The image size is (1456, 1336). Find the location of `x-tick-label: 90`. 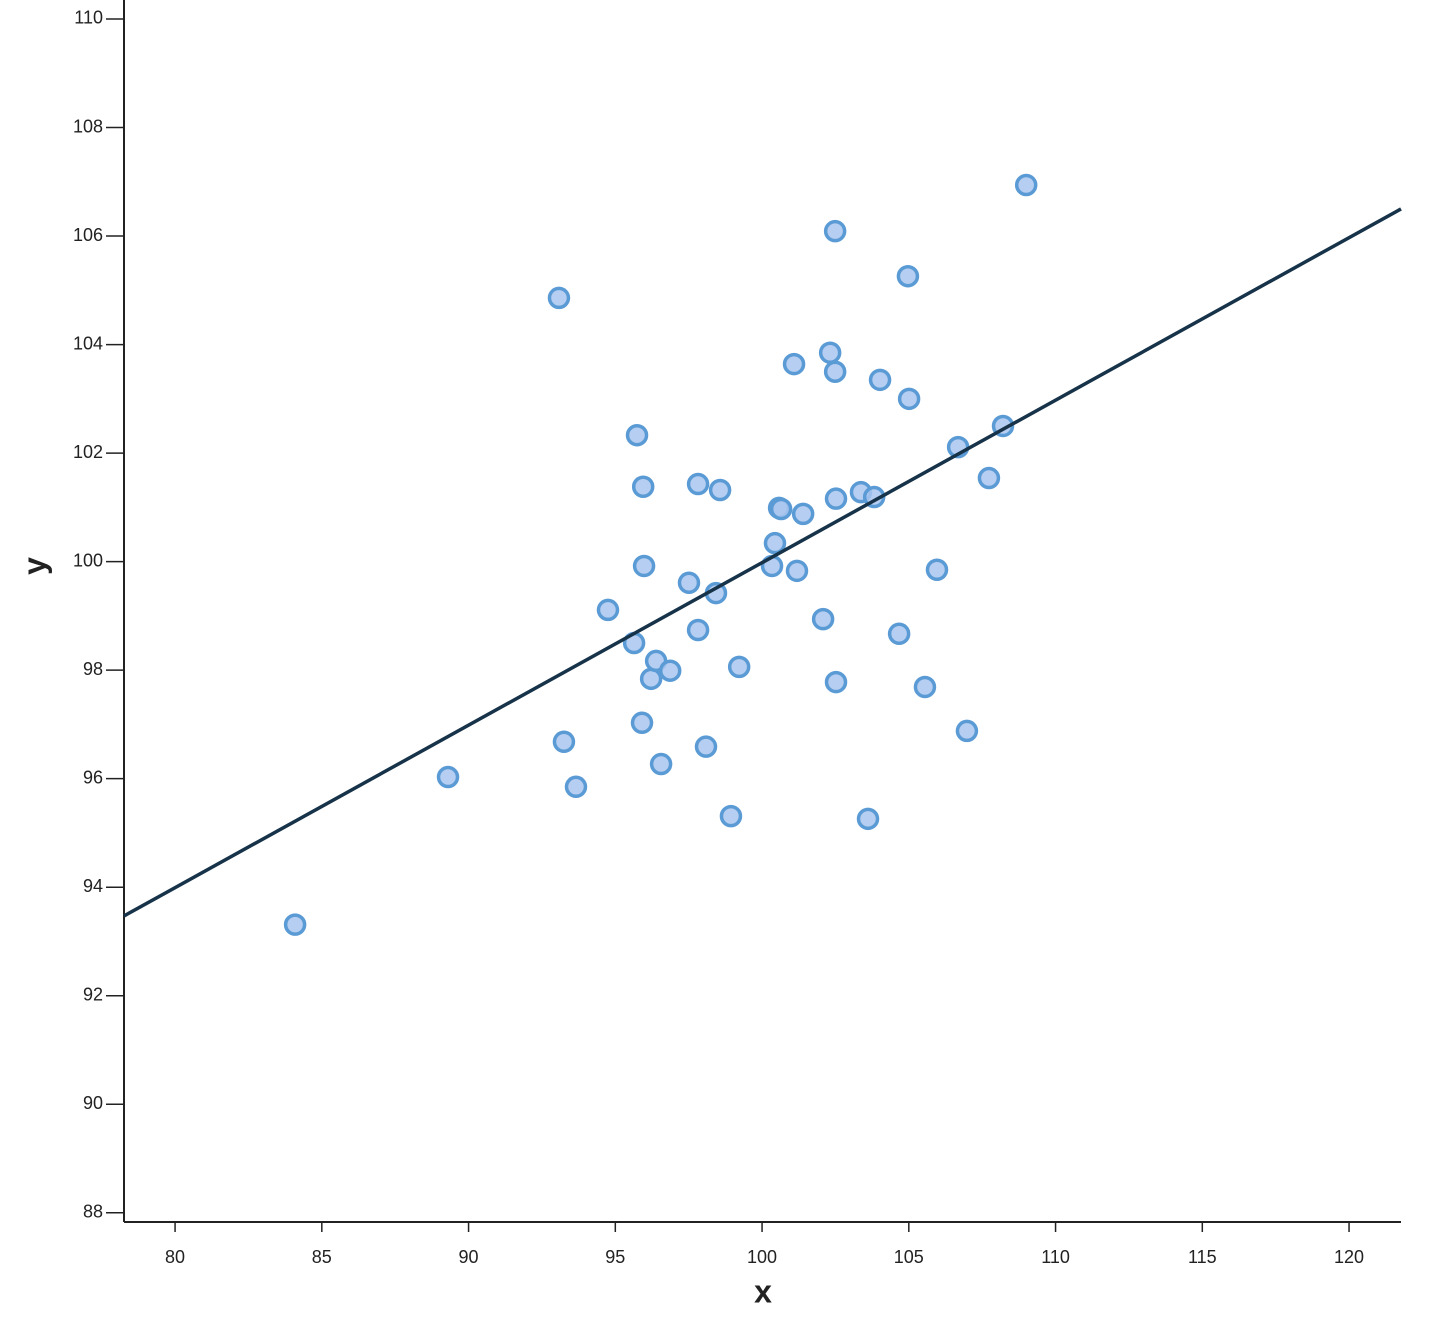

x-tick-label: 90 is located at coordinates (469, 1257).